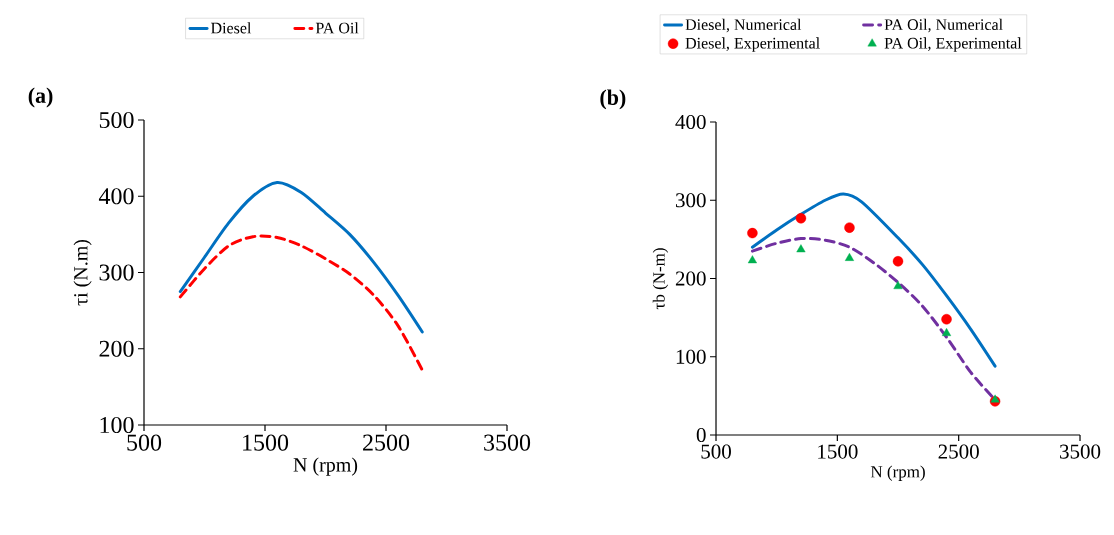 This screenshot has height=535, width=1114. Describe the element at coordinates (943, 25) in the screenshot. I see `legend-label: PA Oil, Numerical` at that location.